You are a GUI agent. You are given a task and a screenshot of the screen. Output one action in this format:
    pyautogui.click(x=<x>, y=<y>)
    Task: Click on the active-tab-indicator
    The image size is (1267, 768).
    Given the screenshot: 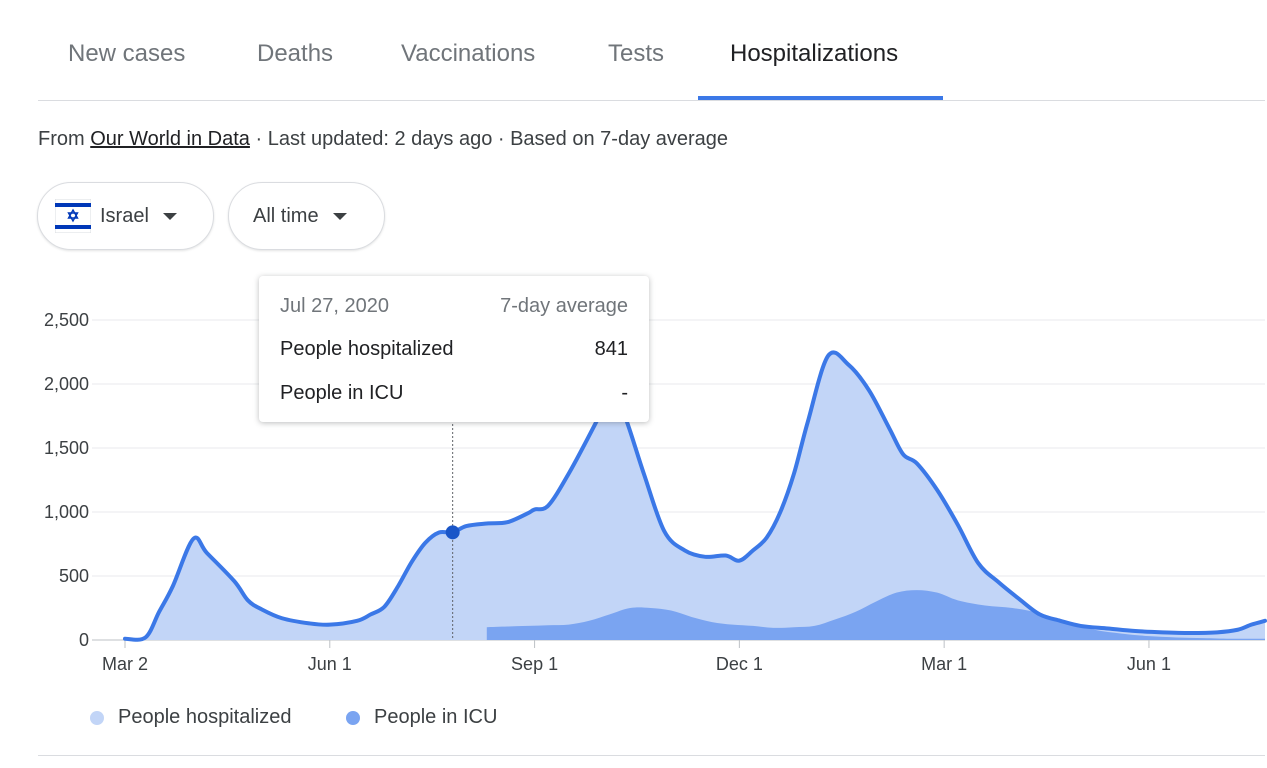 What is the action you would take?
    pyautogui.click(x=820, y=98)
    